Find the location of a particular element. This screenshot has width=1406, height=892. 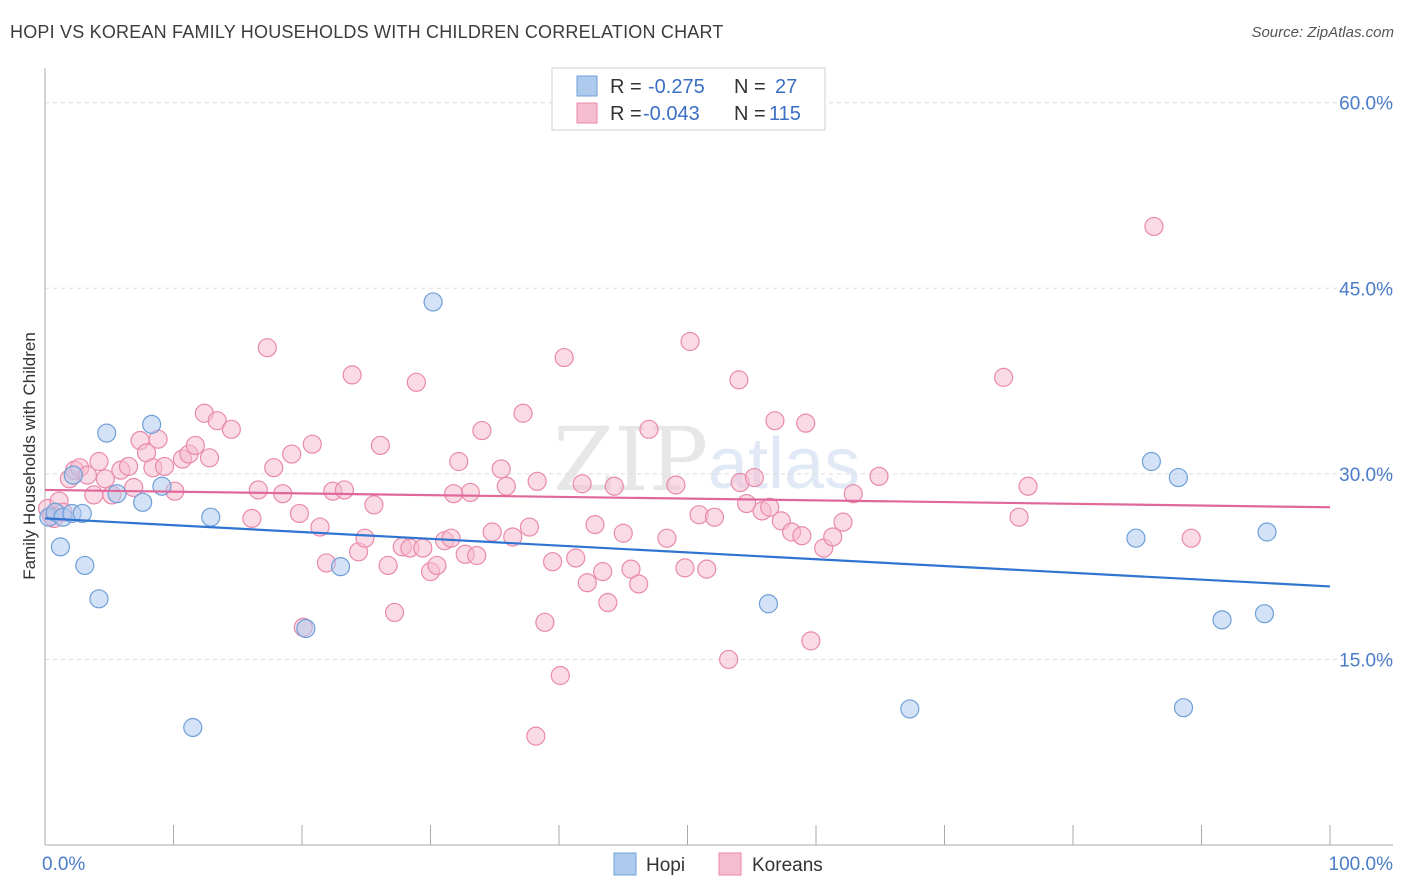

legend-koreans-n-label: N = is located at coordinates (750, 114).